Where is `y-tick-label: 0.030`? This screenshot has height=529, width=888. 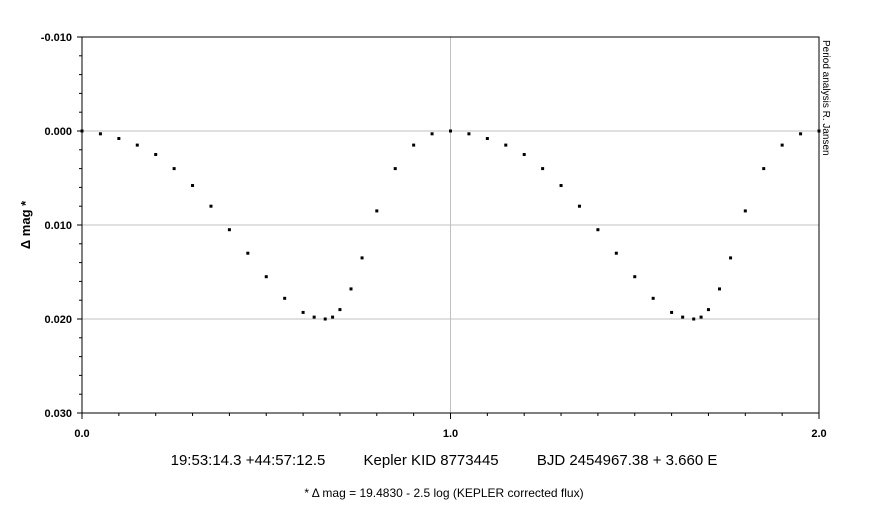 y-tick-label: 0.030 is located at coordinates (58, 414).